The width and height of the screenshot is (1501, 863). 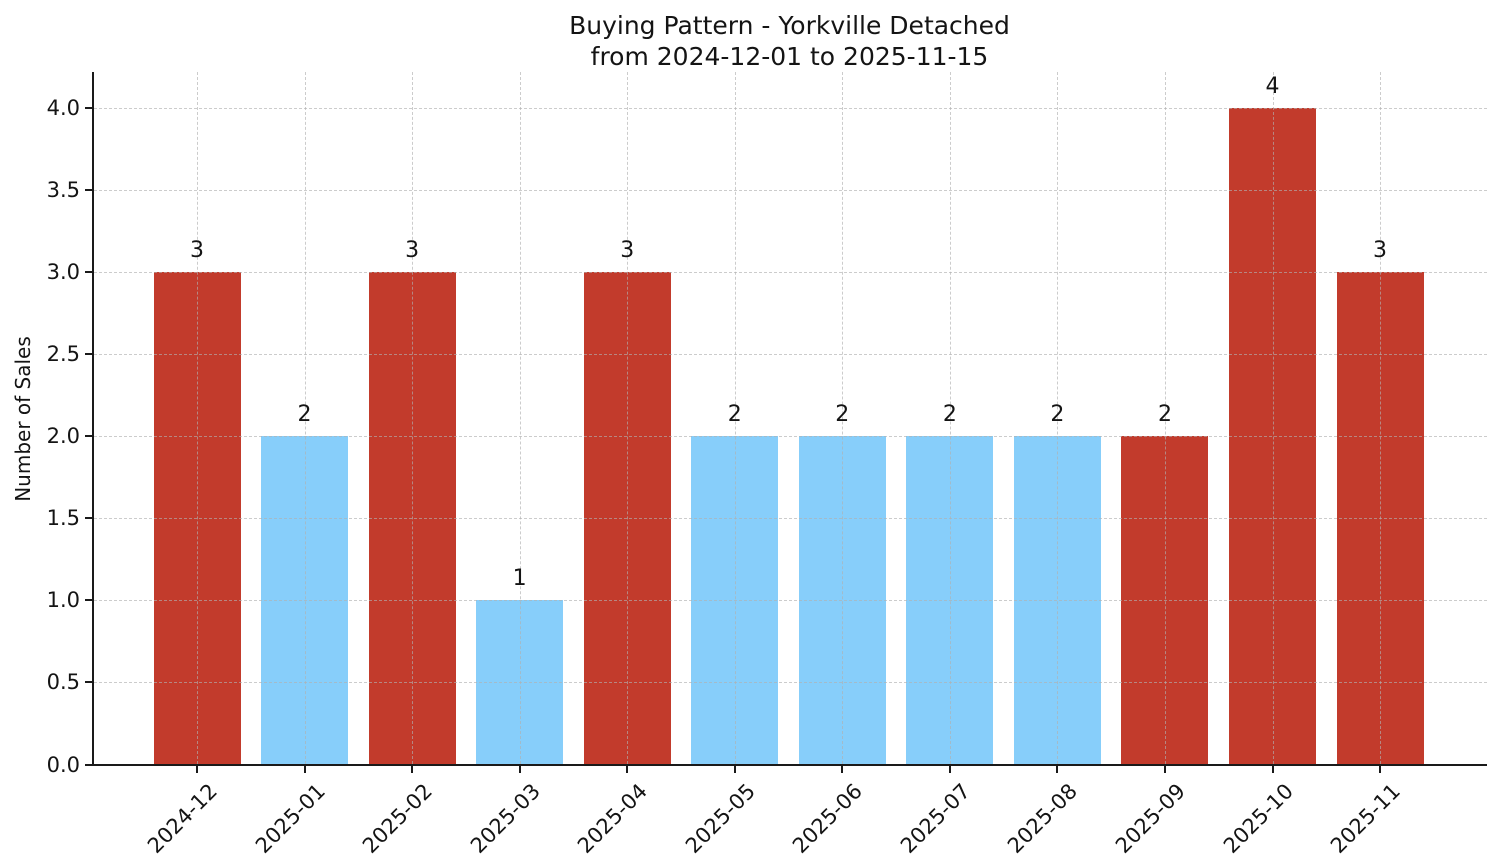 I want to click on y-tick-label: 2.5, so click(x=63, y=354).